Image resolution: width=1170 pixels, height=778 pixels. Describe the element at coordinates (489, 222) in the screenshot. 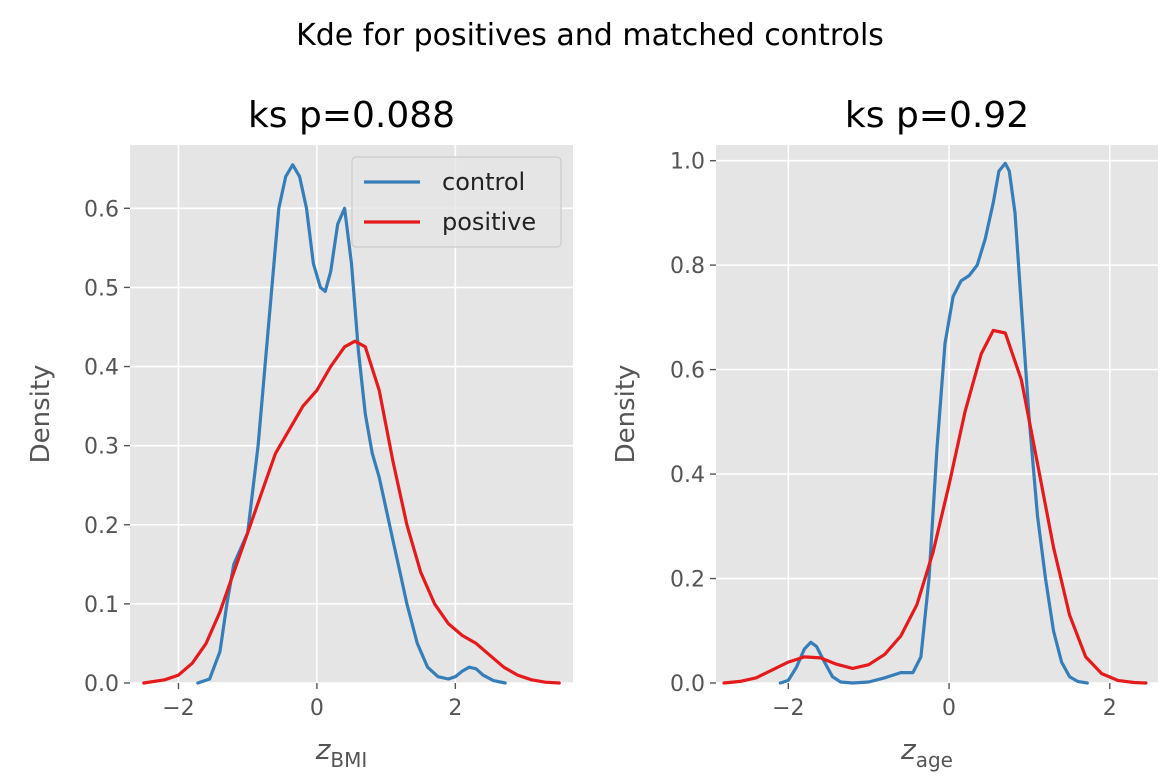

I see `legend-label-positive: positive` at that location.